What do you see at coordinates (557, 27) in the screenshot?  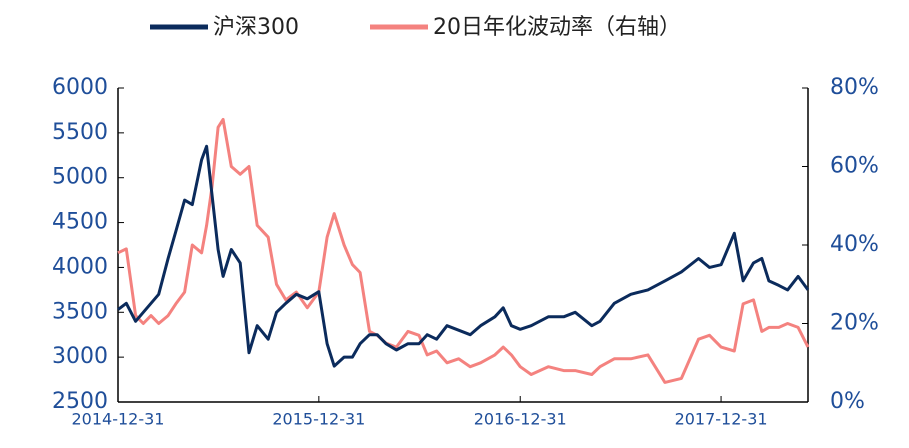 I see `legend-label: 20日年化波动率（右轴）` at bounding box center [557, 27].